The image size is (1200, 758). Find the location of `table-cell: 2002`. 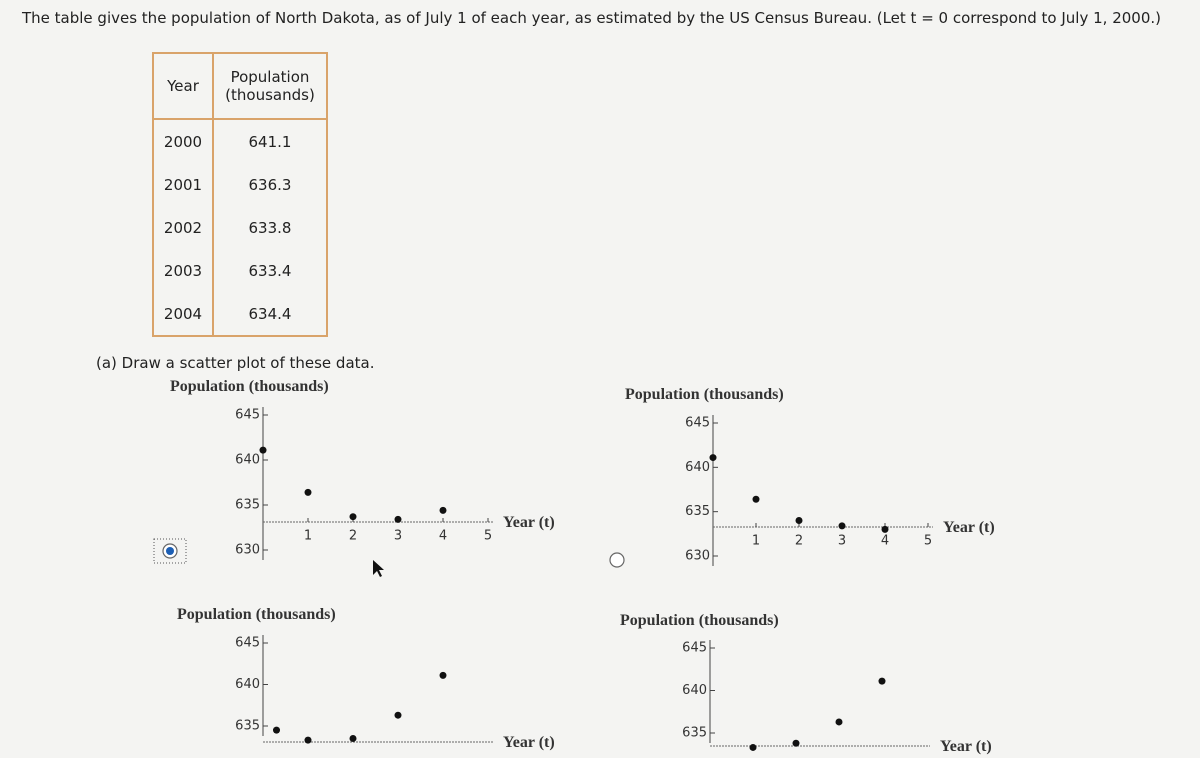

table-cell: 2002 is located at coordinates (183, 227).